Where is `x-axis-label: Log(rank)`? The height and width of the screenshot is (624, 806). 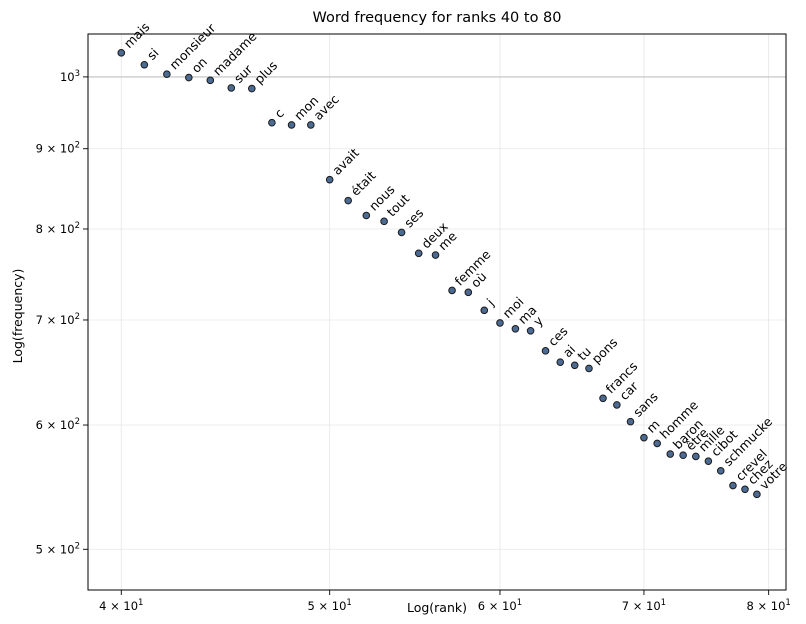 x-axis-label: Log(rank) is located at coordinates (437, 607).